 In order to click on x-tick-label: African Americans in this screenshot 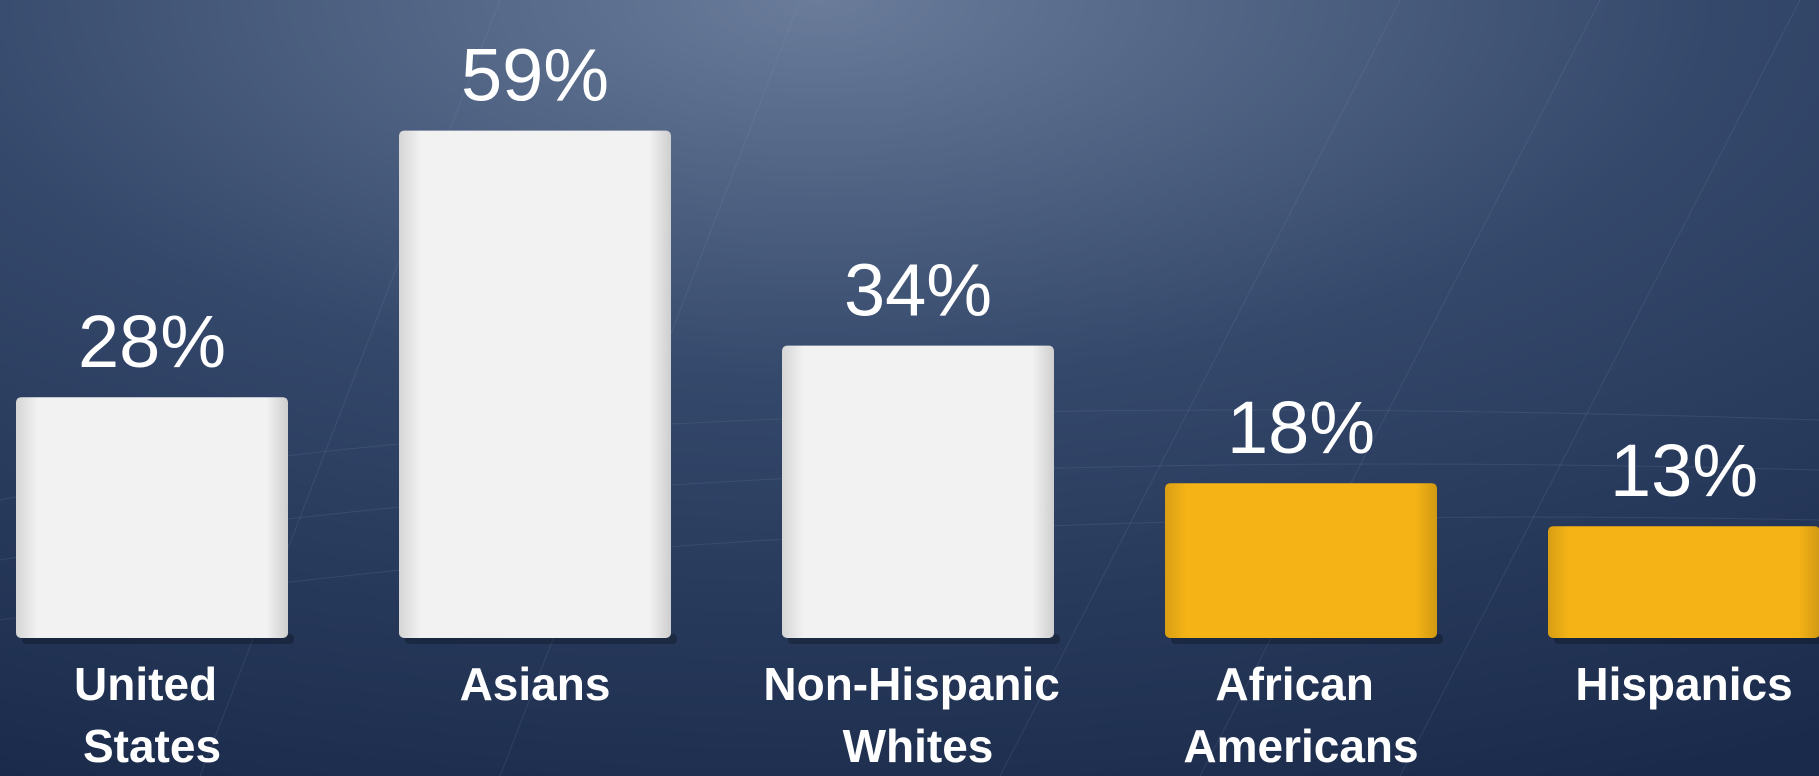, I will do `click(1300, 715)`.